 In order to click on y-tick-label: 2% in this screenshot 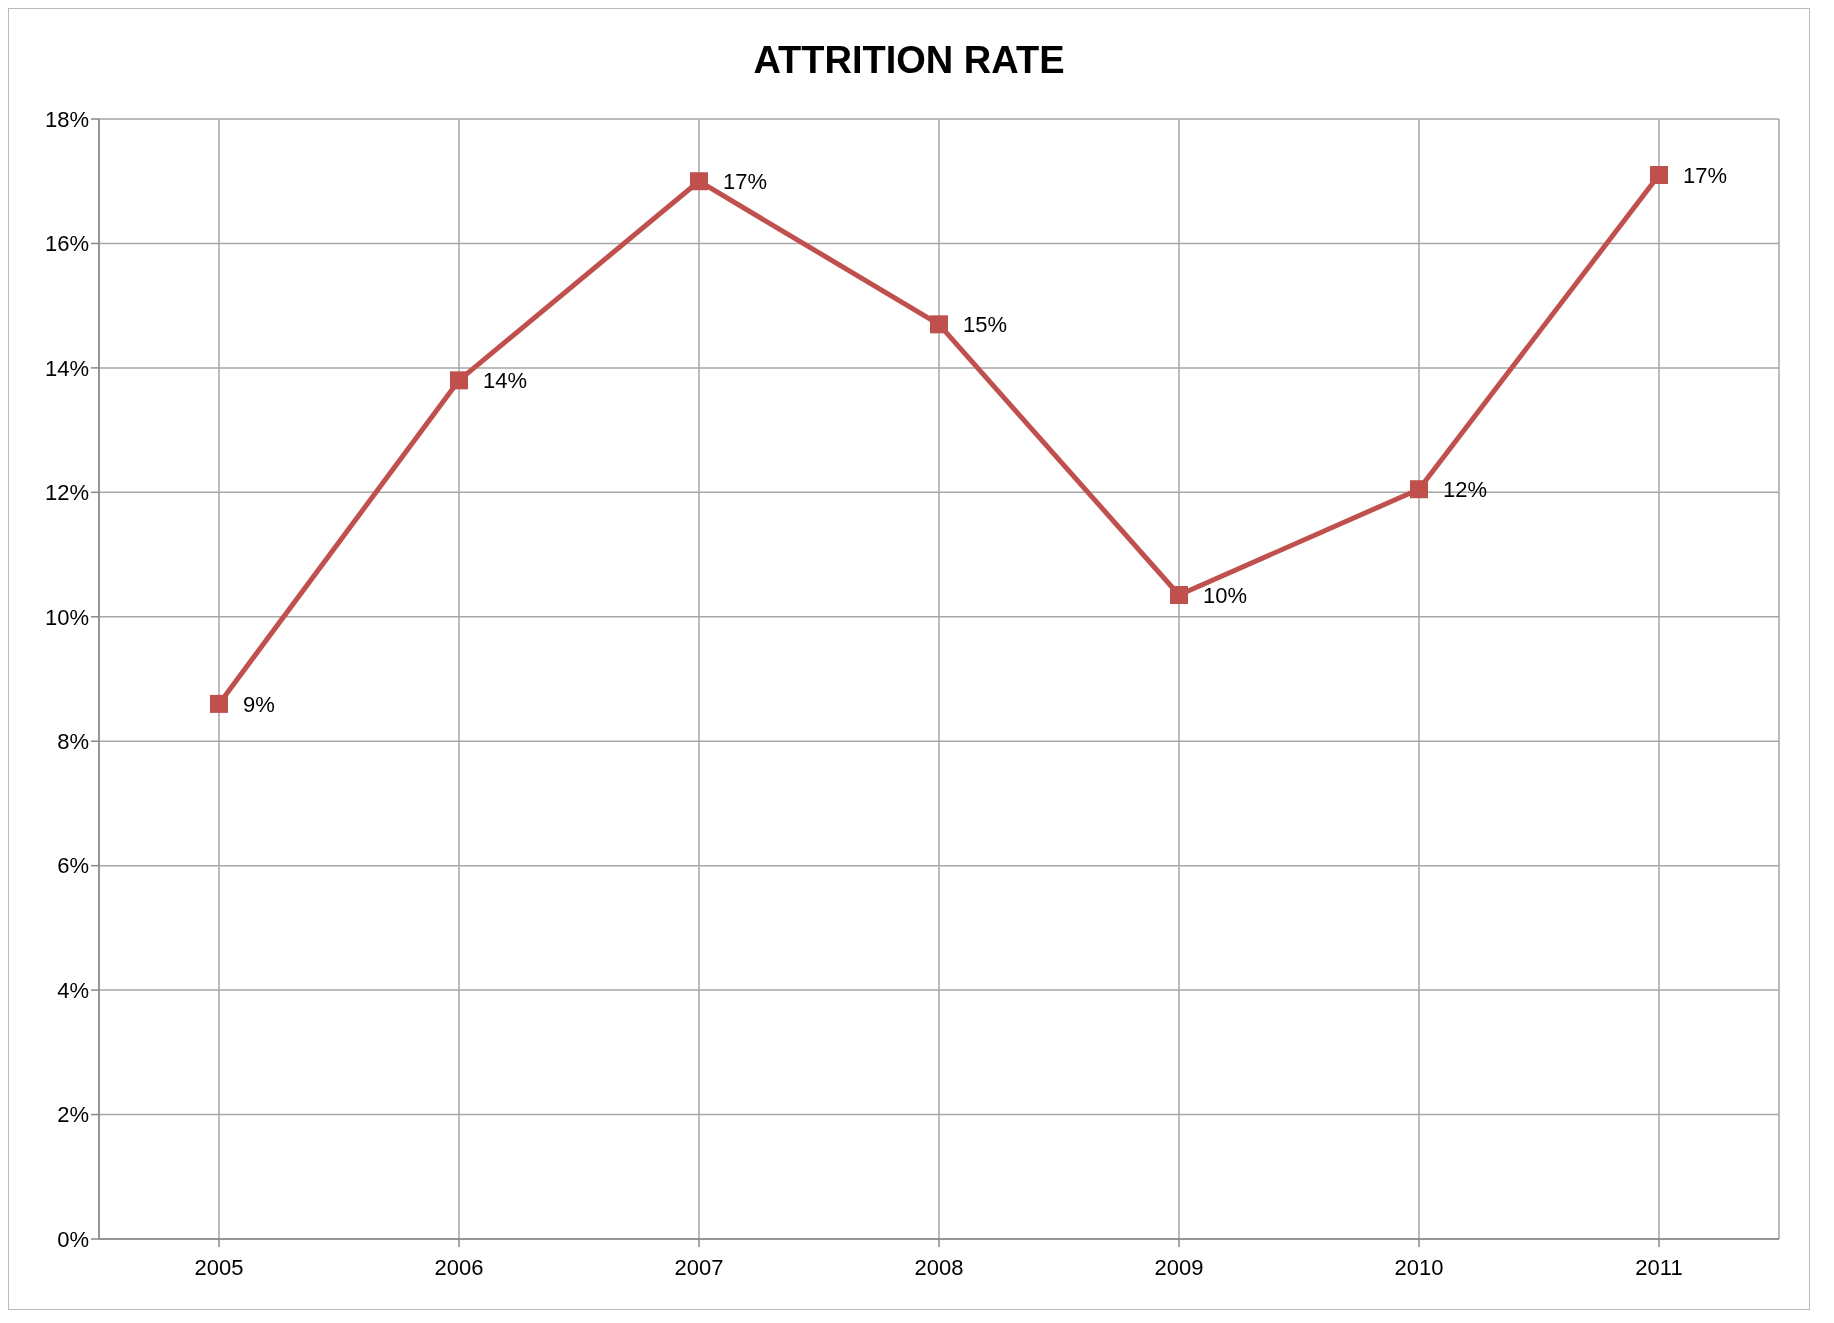, I will do `click(73, 1115)`.